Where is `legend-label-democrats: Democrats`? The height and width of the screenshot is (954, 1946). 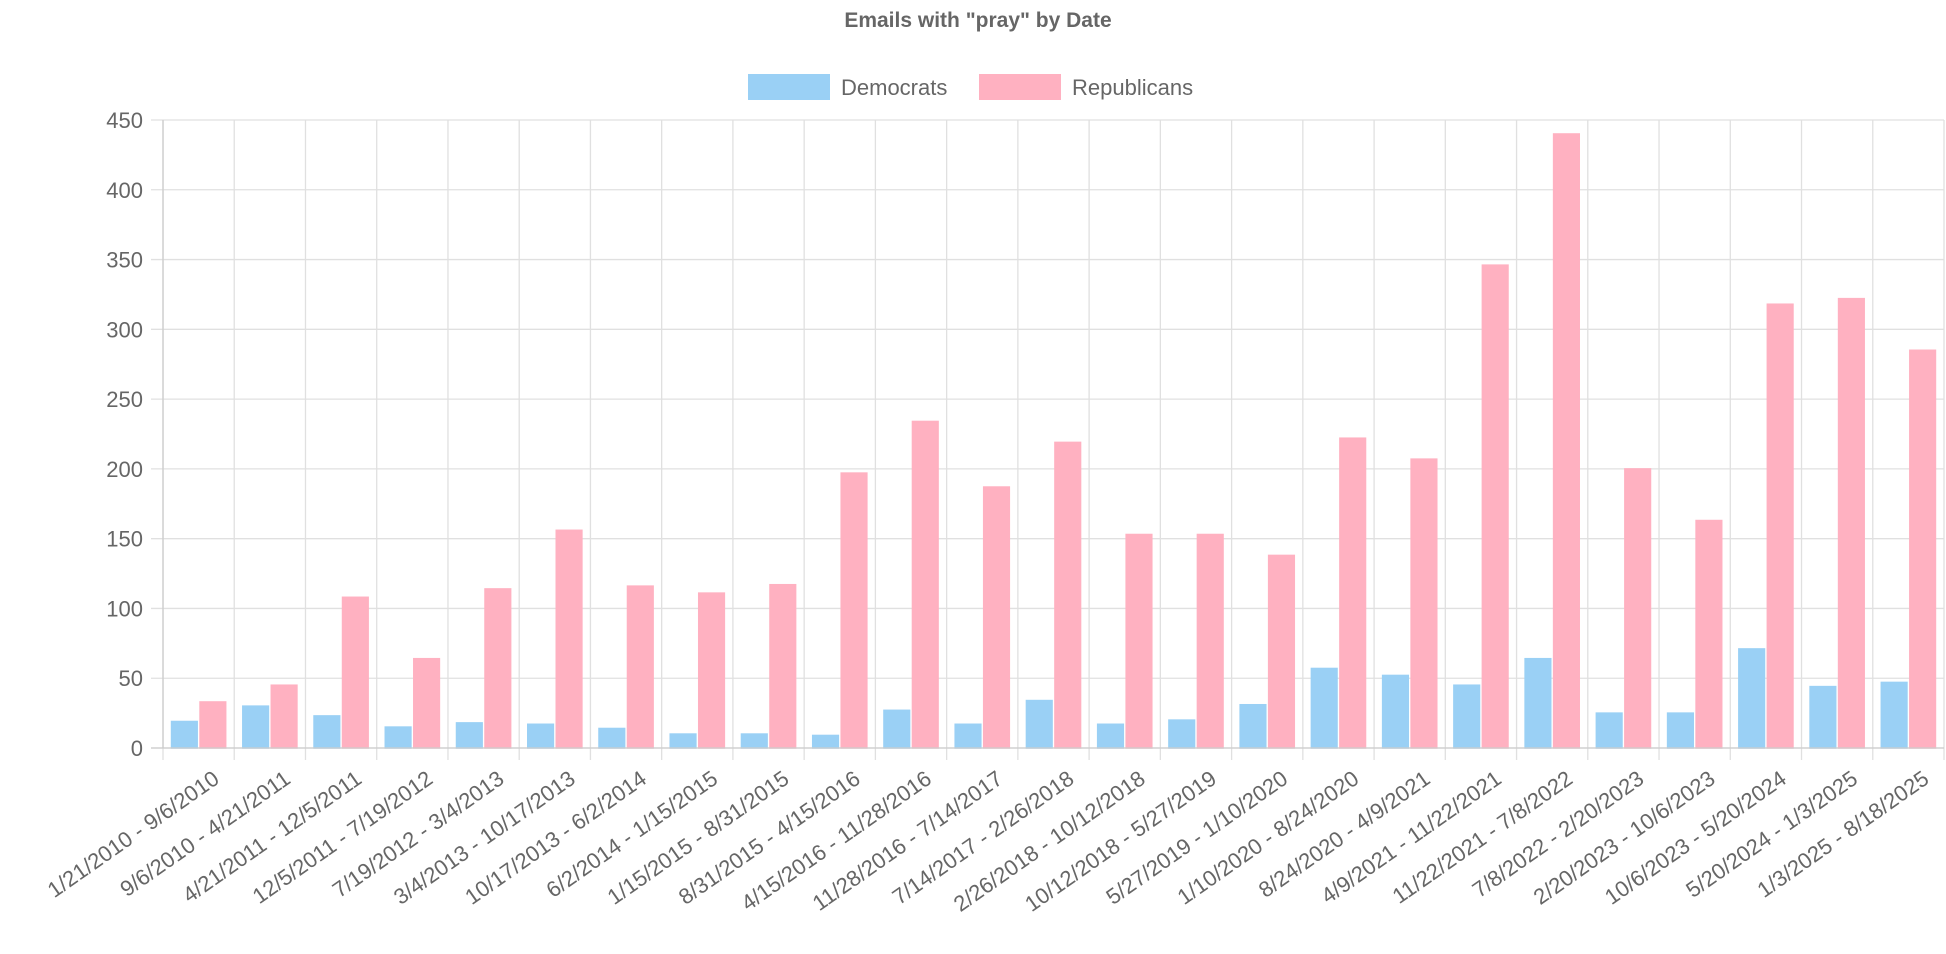 legend-label-democrats: Democrats is located at coordinates (894, 87).